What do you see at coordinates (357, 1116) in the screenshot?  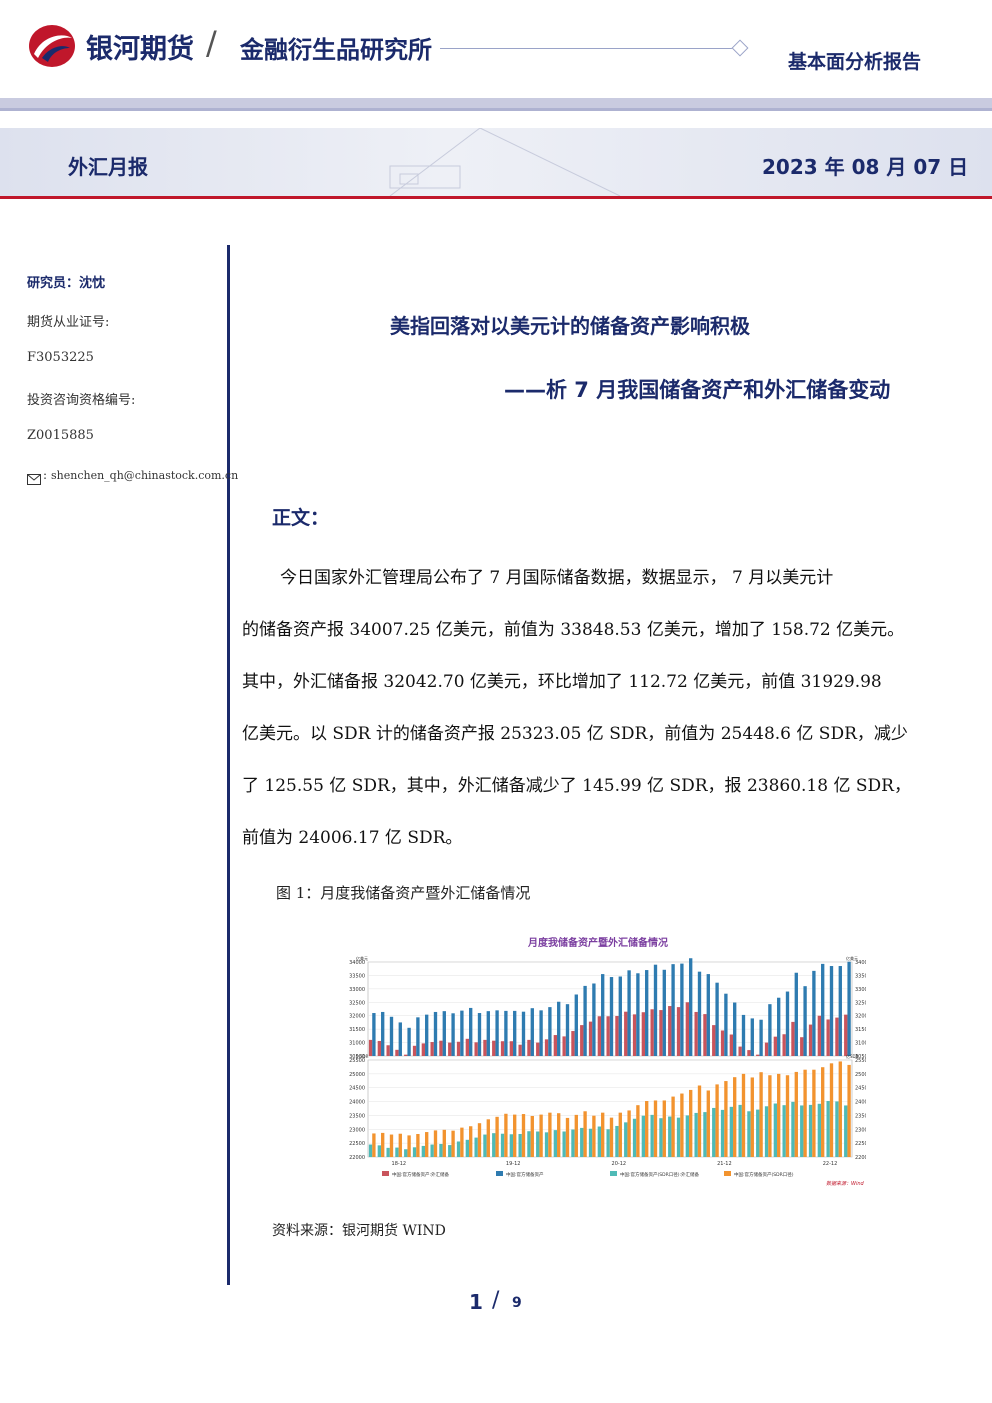 I see `sdr-panel-ytick-left: 23500` at bounding box center [357, 1116].